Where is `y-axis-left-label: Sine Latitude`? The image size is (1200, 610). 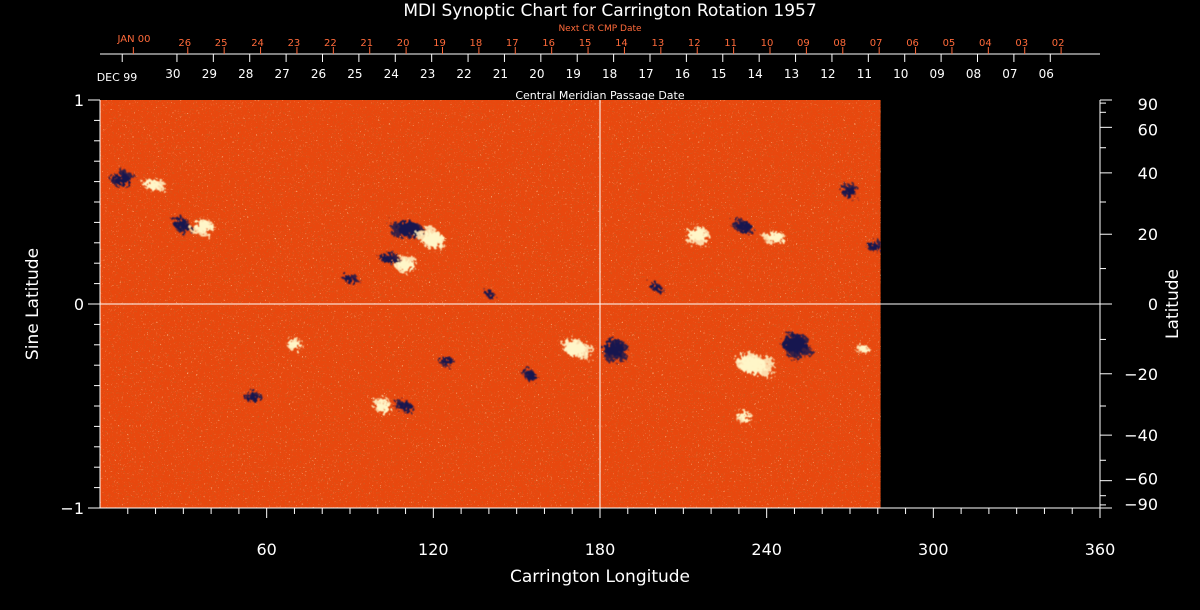 y-axis-left-label: Sine Latitude is located at coordinates (33, 304).